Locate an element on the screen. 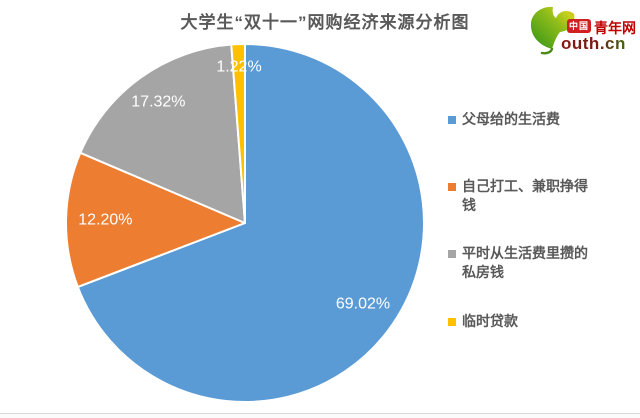  legend-item-1: 父母给的生活费 is located at coordinates (504, 119).